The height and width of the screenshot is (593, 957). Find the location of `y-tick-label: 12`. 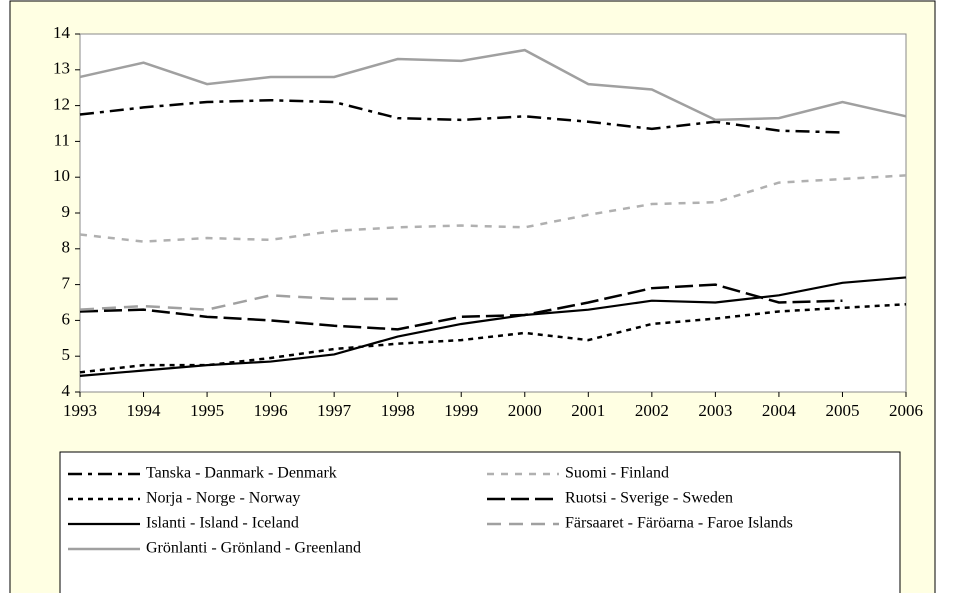

y-tick-label: 12 is located at coordinates (61, 104).